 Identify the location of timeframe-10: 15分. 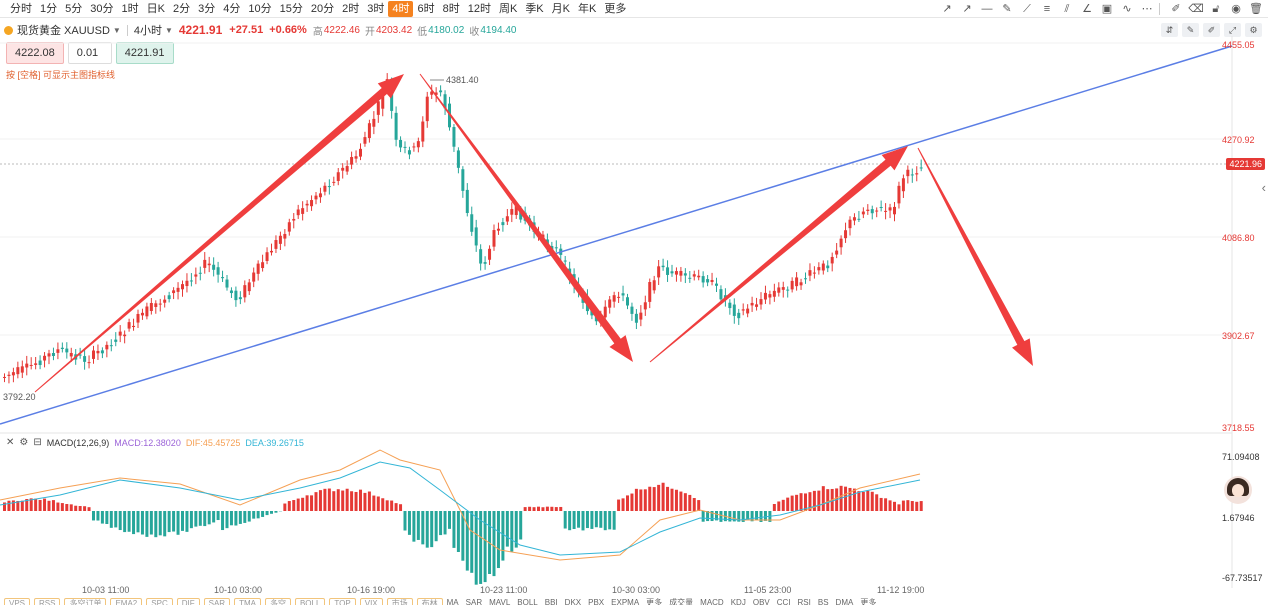
(291, 8).